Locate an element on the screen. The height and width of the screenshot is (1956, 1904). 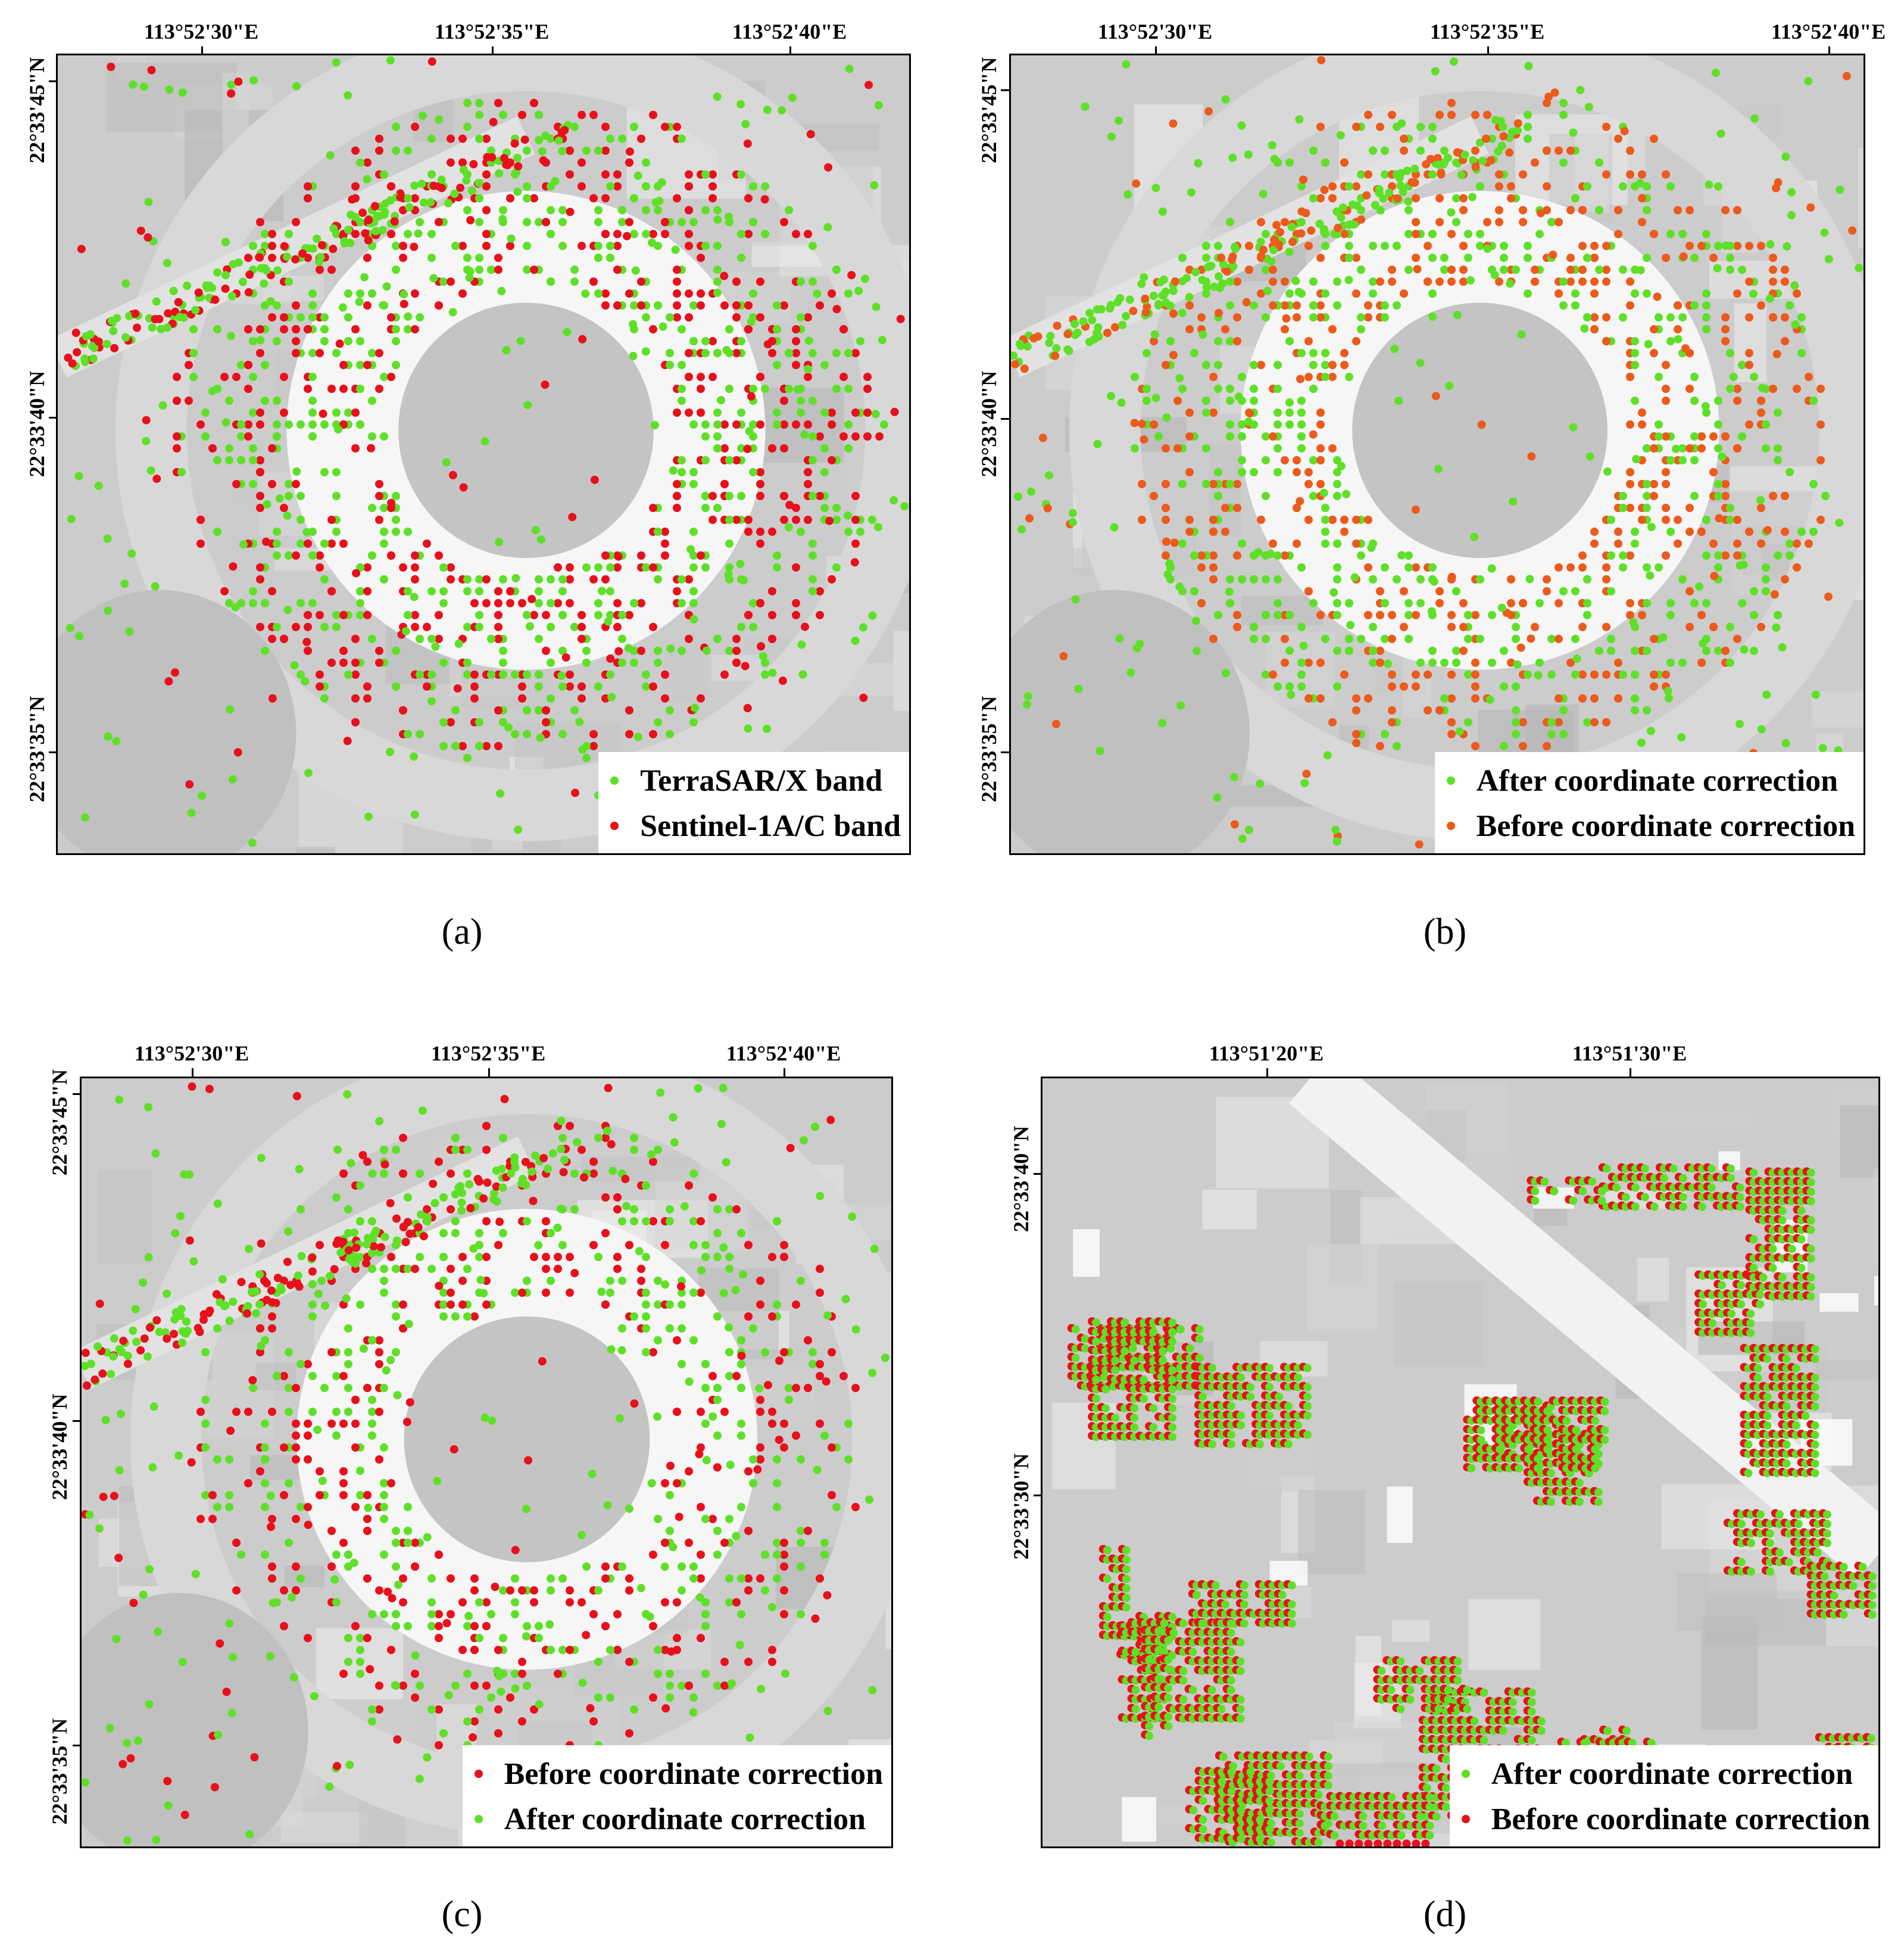
legend-label: After coordinate correction is located at coordinates (1657, 780).